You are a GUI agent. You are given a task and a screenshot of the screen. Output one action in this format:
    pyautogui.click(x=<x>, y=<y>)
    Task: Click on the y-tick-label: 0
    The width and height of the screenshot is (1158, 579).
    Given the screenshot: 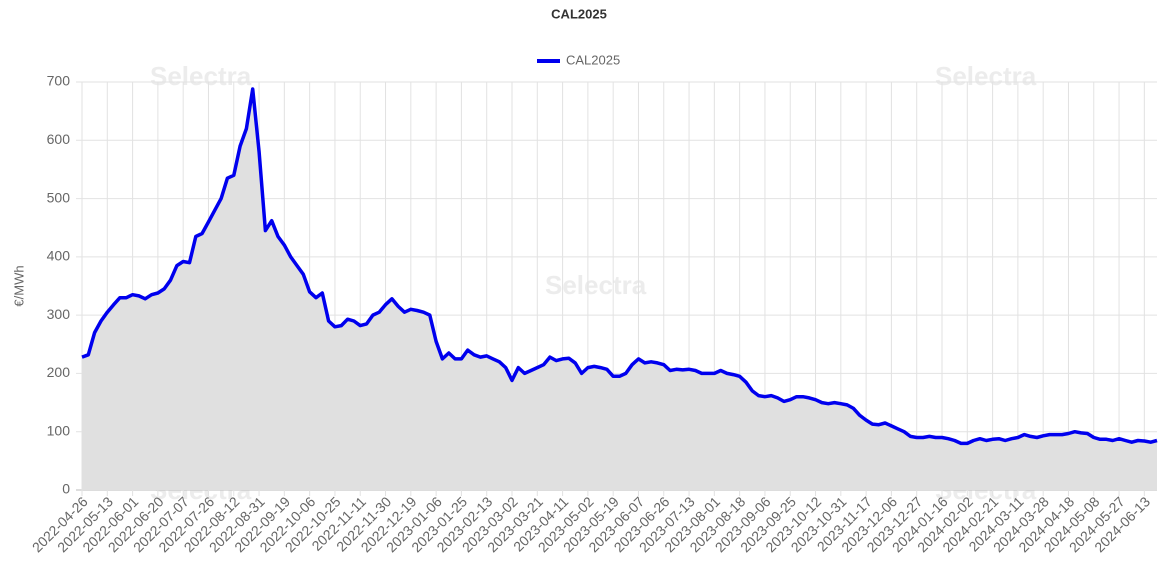 What is the action you would take?
    pyautogui.click(x=66, y=489)
    